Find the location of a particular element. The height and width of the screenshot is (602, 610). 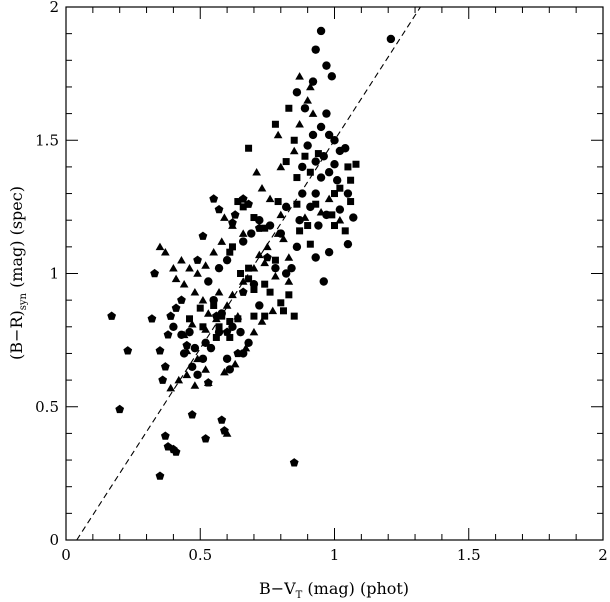

x-tick-label: 0.5 is located at coordinates (200, 555).